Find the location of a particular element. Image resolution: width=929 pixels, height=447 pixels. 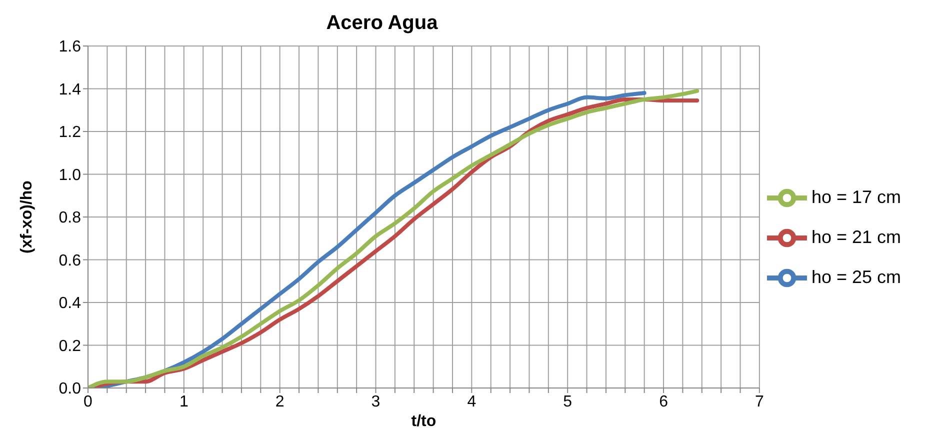

legend-label: ho = 21 cm is located at coordinates (856, 236).